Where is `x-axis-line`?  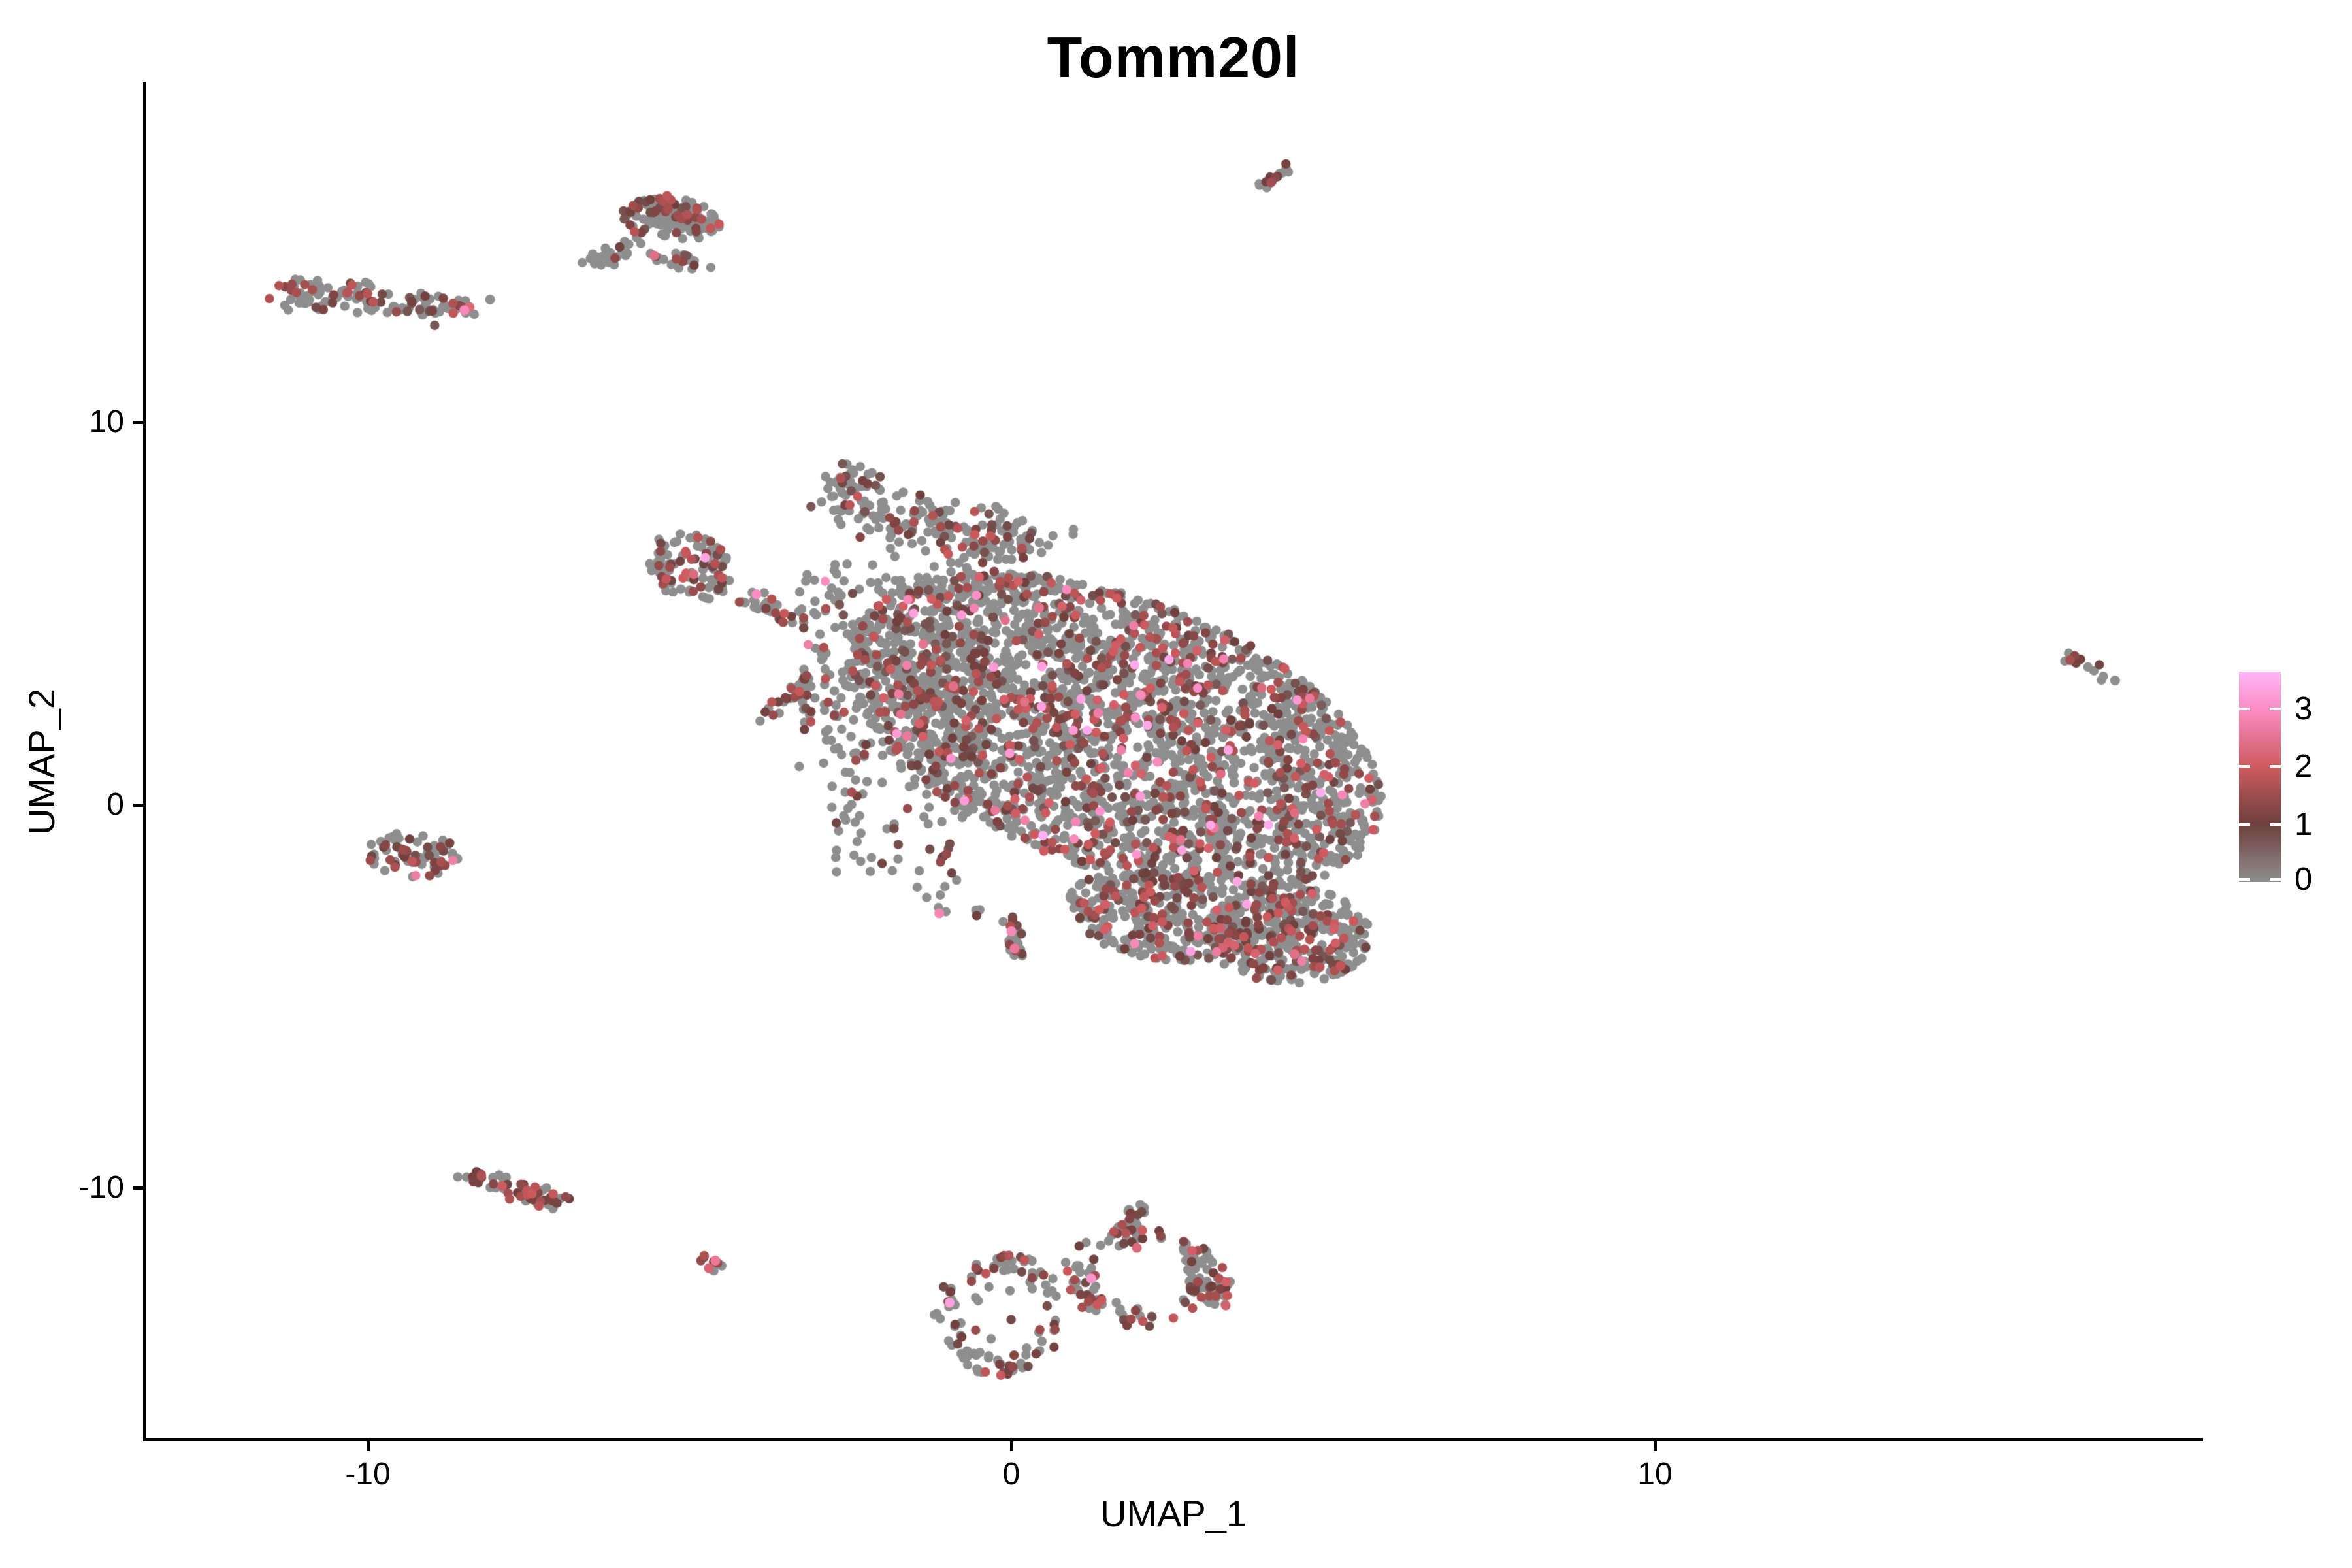 x-axis-line is located at coordinates (1173, 1439).